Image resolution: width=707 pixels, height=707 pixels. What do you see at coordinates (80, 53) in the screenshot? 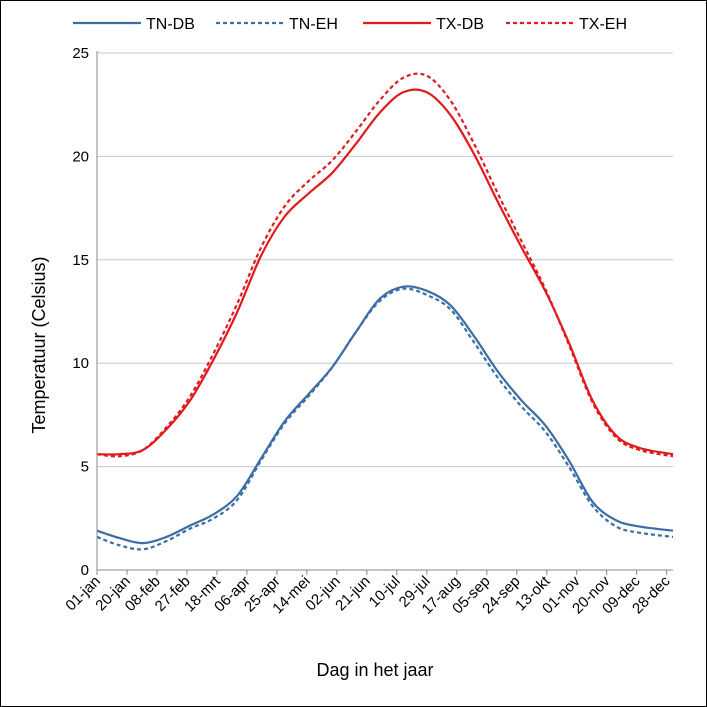
I see `y-tick-label: 25` at bounding box center [80, 53].